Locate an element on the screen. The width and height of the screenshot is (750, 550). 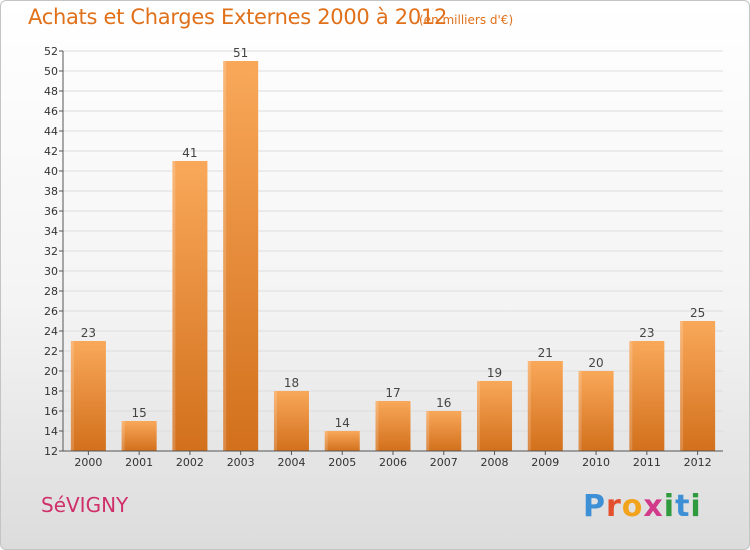
y-tick-label: 48 is located at coordinates (51, 91).